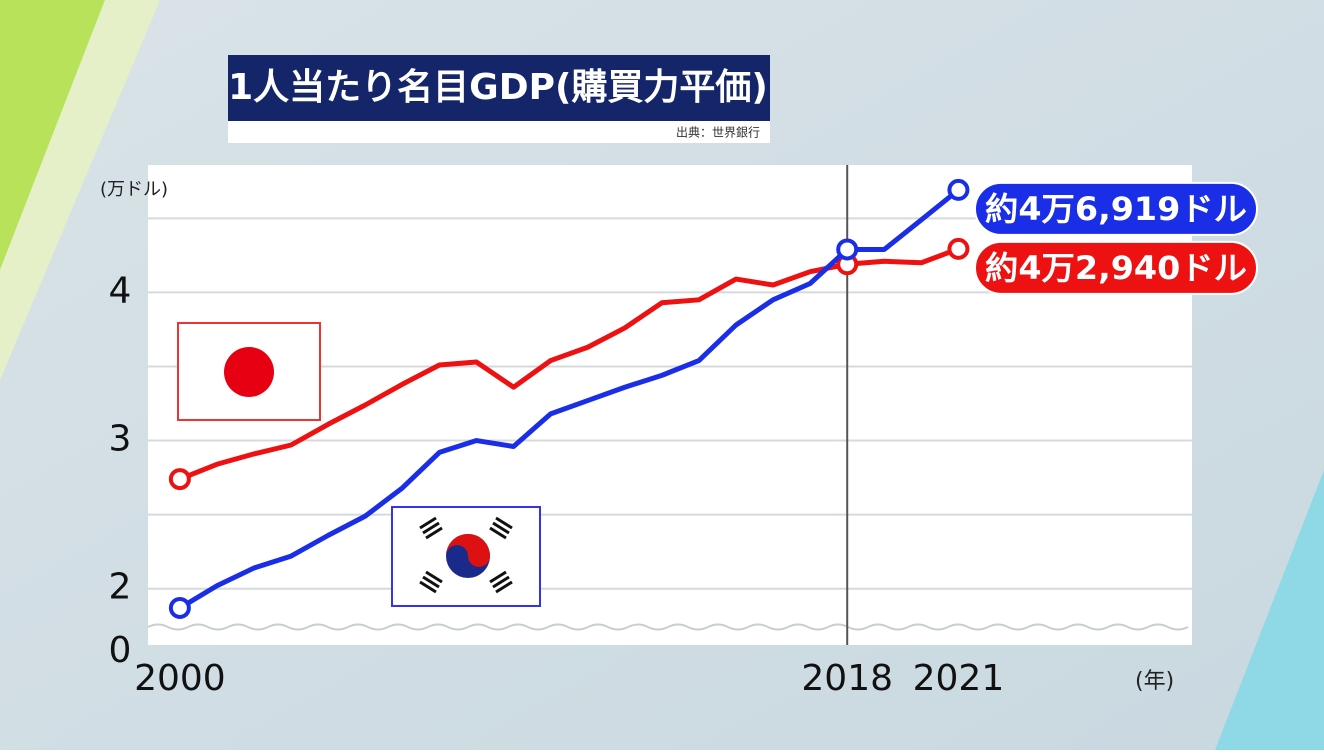  I want to click on y-tick-label: 2, so click(120, 587).